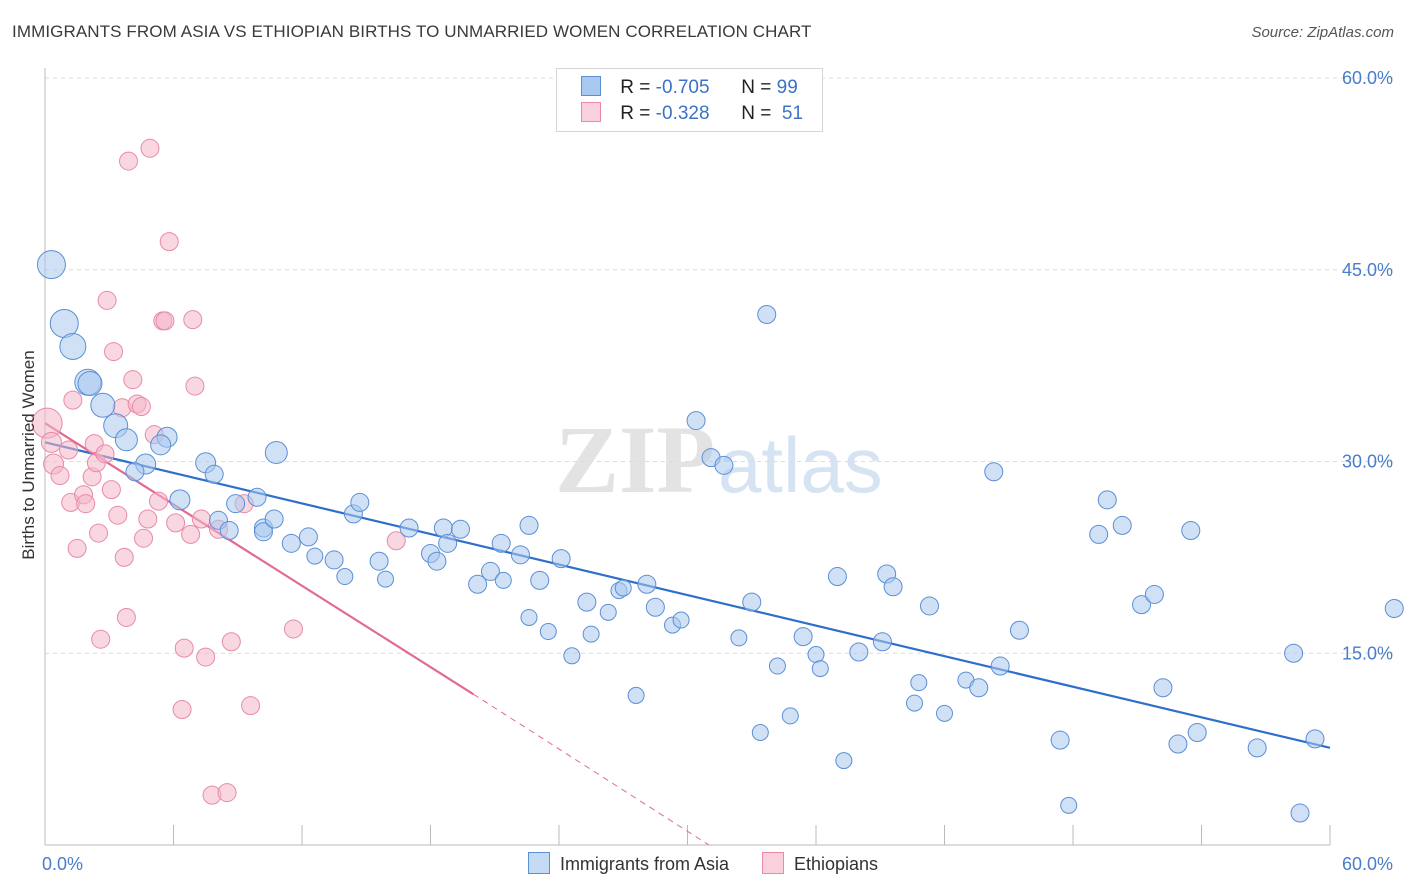  I want to click on asia-legend-swatch, so click(538, 863).